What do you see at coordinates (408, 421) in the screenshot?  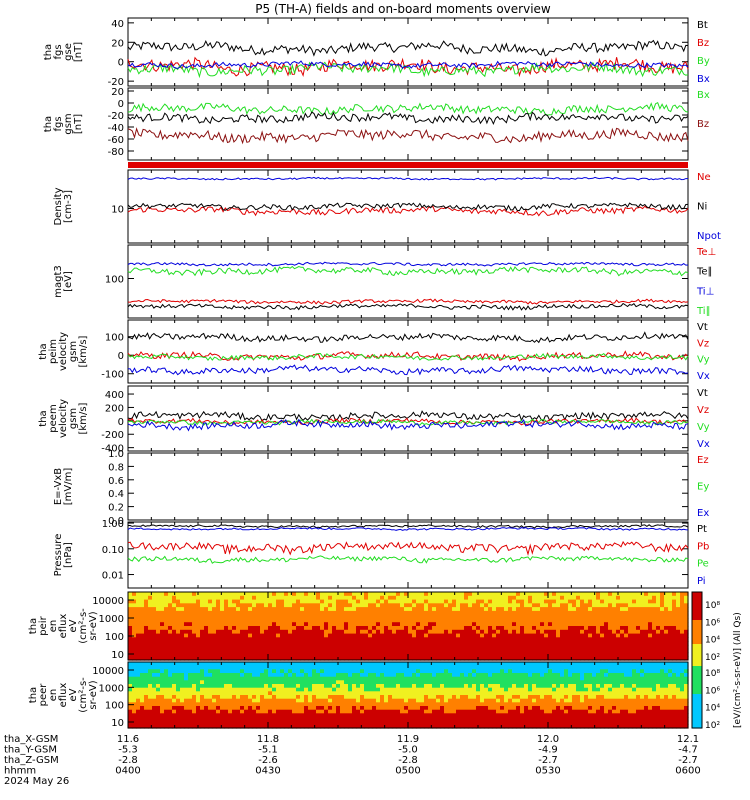 I see `series-line-Vz` at bounding box center [408, 421].